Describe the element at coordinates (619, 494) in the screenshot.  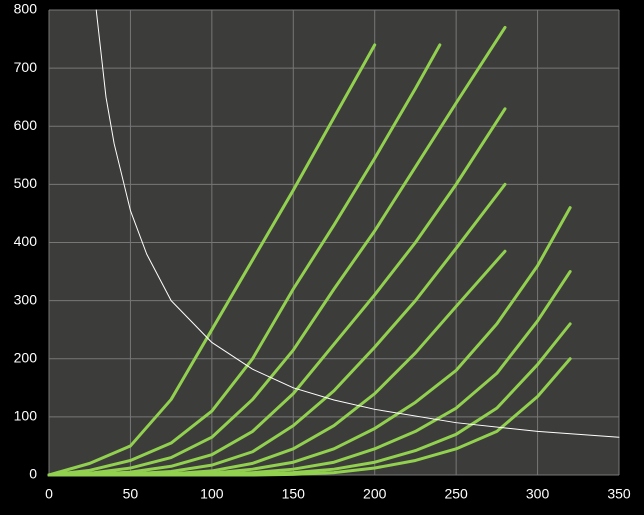
I see `x-tick-label: 350` at that location.